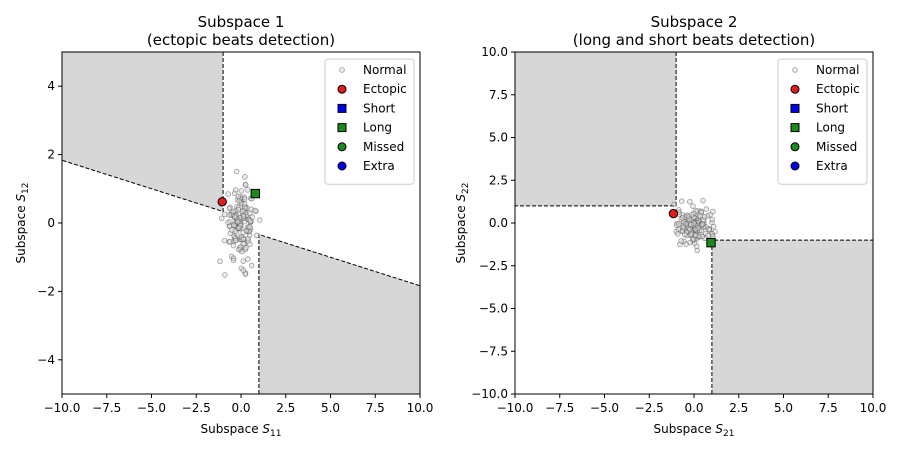  I want to click on boundary-line, so click(143, 132).